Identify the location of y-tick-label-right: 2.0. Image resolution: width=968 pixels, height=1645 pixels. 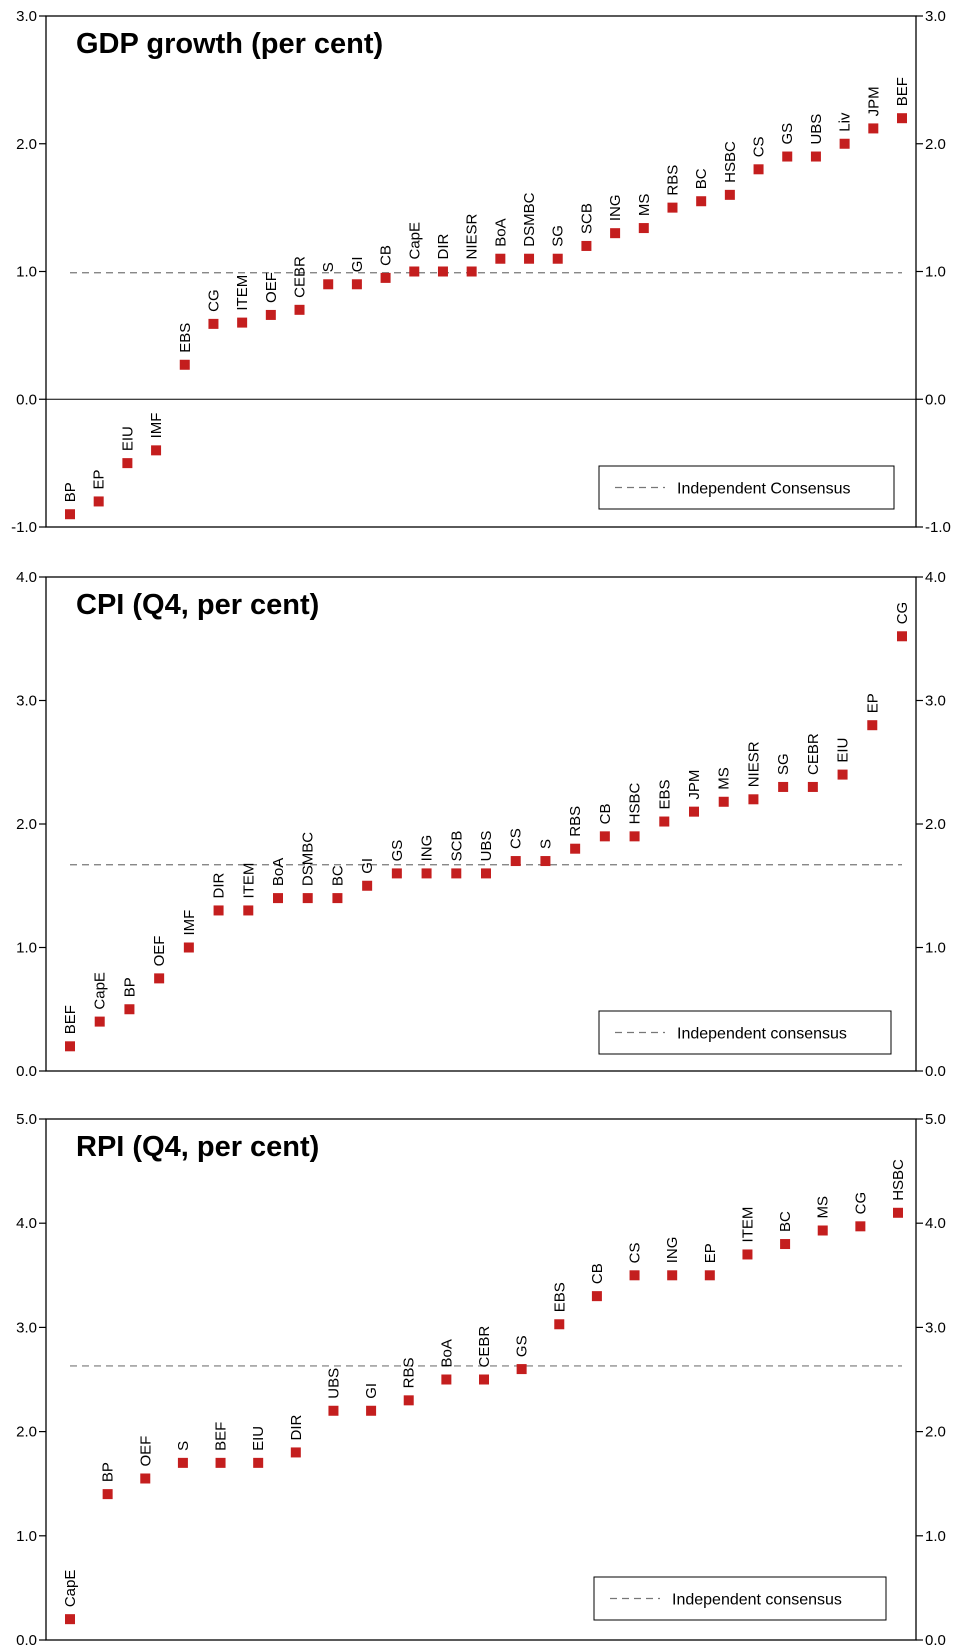
(935, 1432).